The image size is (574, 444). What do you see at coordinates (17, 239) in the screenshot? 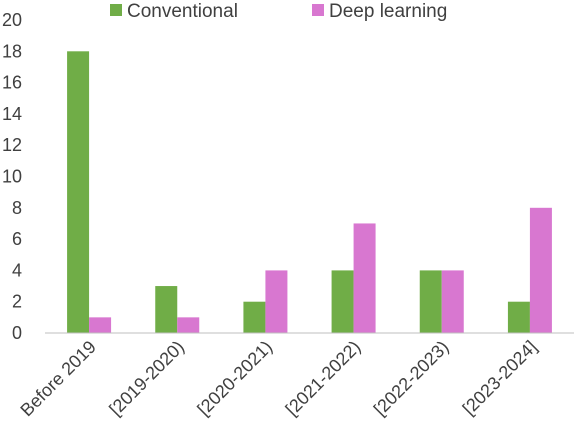
I see `y-tick-label: 6` at bounding box center [17, 239].